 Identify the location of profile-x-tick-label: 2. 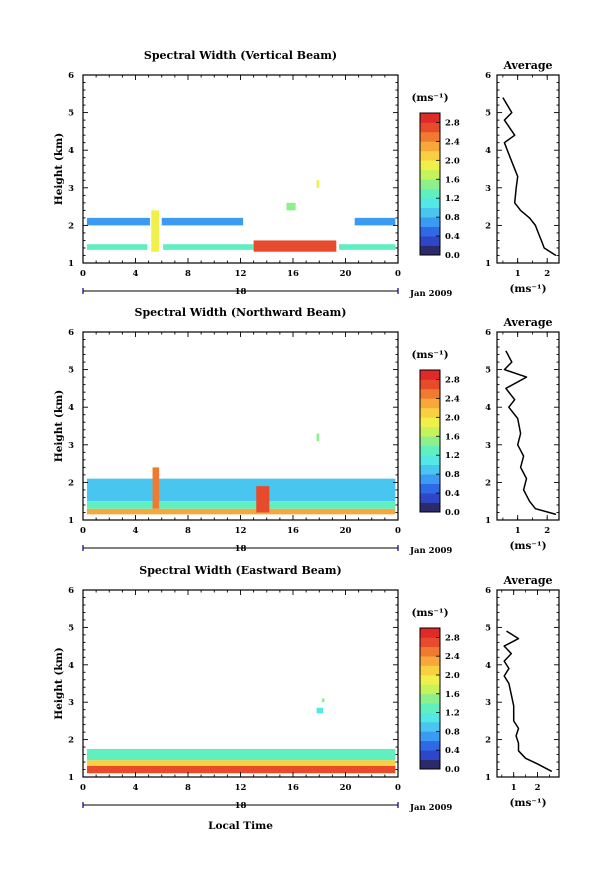
(538, 788).